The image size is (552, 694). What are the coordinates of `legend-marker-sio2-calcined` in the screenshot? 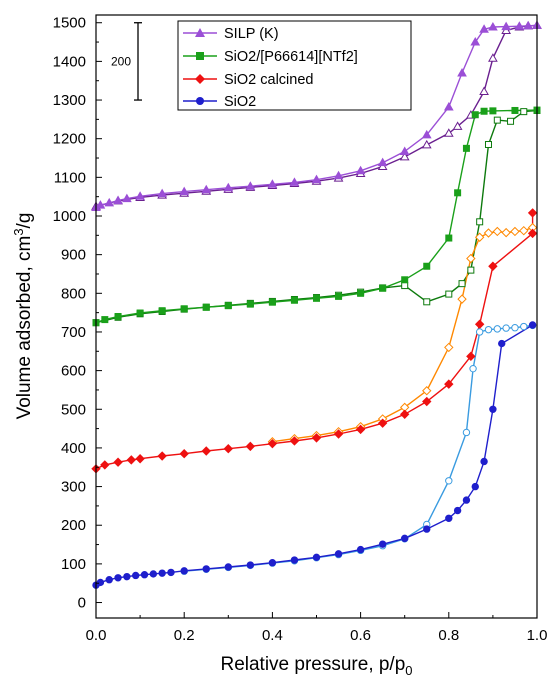 It's located at (200, 79).